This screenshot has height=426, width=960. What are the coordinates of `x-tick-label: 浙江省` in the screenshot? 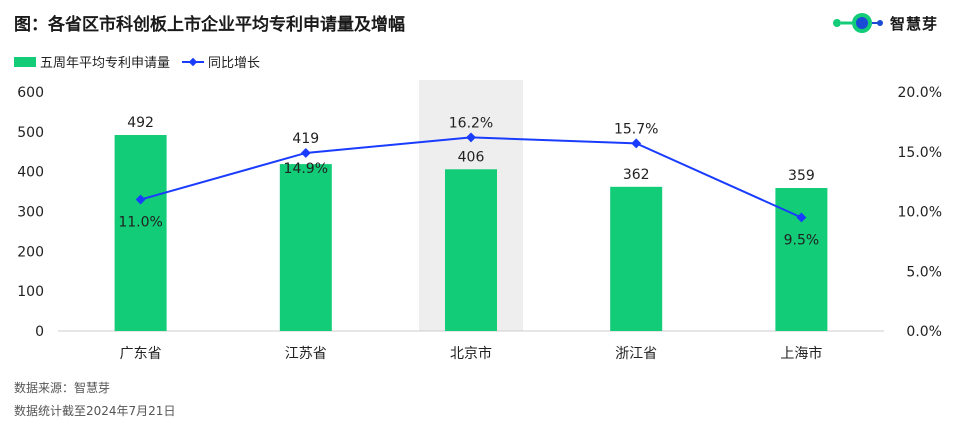 It's located at (636, 354).